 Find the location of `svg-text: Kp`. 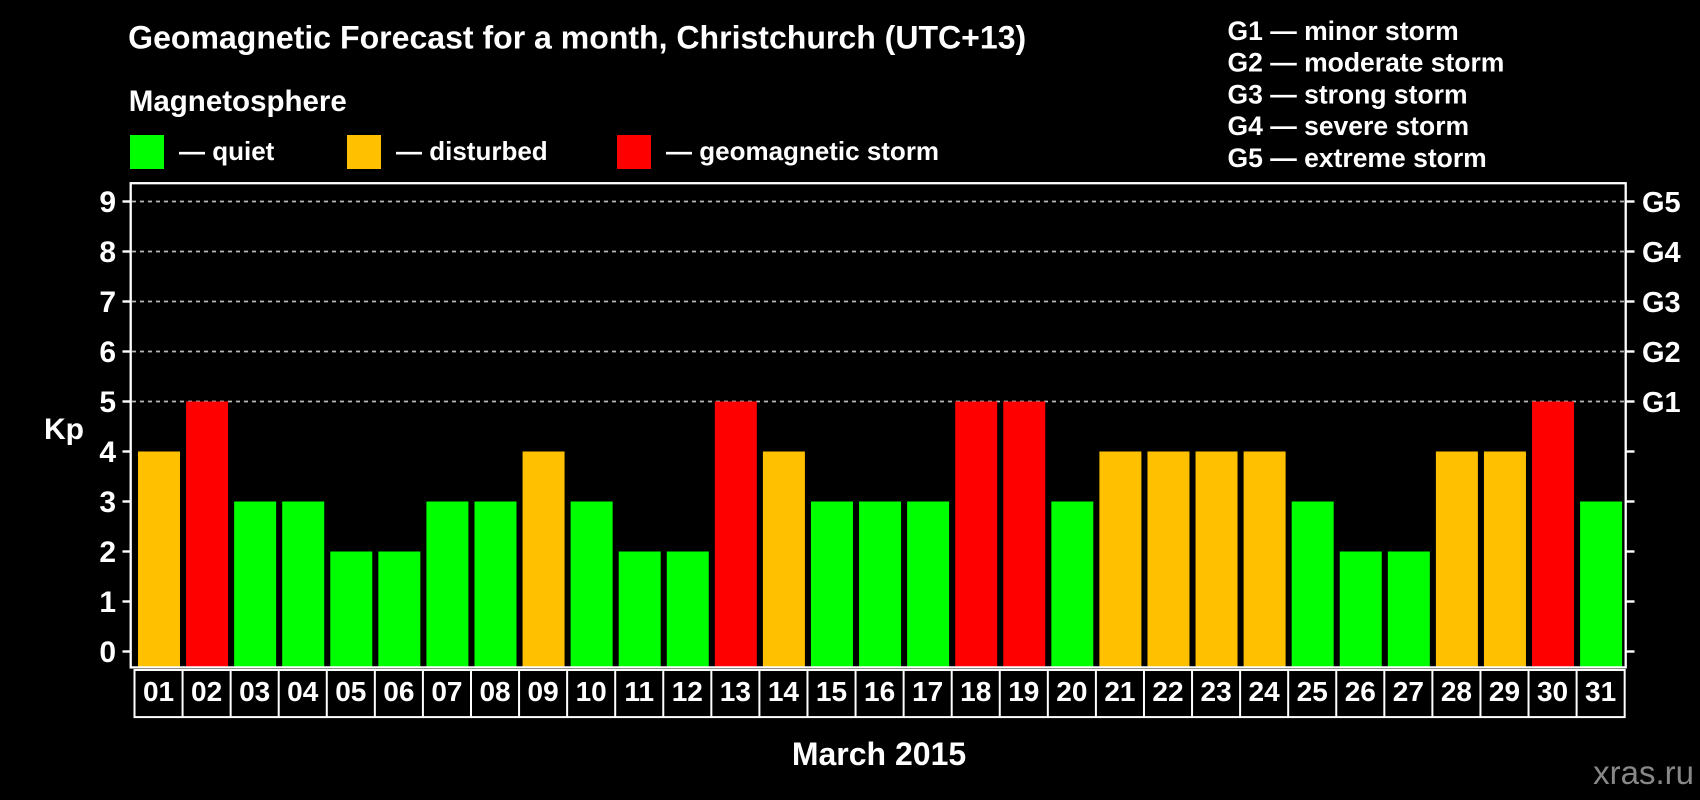

svg-text: Kp is located at coordinates (64, 429).